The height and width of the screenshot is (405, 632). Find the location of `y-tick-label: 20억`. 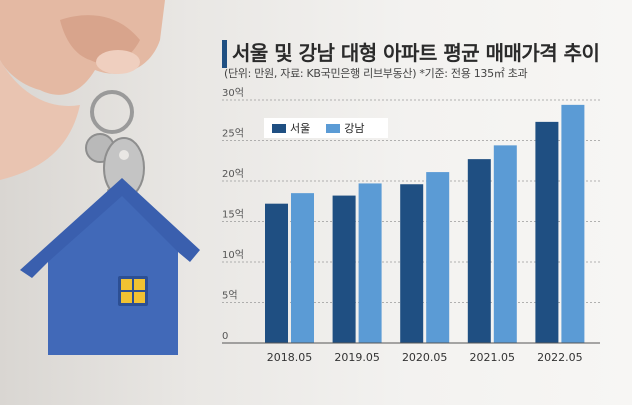

y-tick-label: 20억 is located at coordinates (233, 174).